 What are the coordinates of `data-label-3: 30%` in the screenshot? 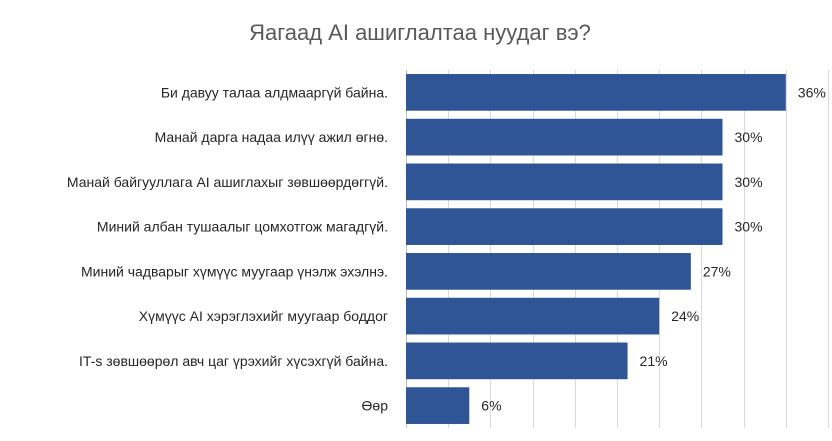 It's located at (749, 182).